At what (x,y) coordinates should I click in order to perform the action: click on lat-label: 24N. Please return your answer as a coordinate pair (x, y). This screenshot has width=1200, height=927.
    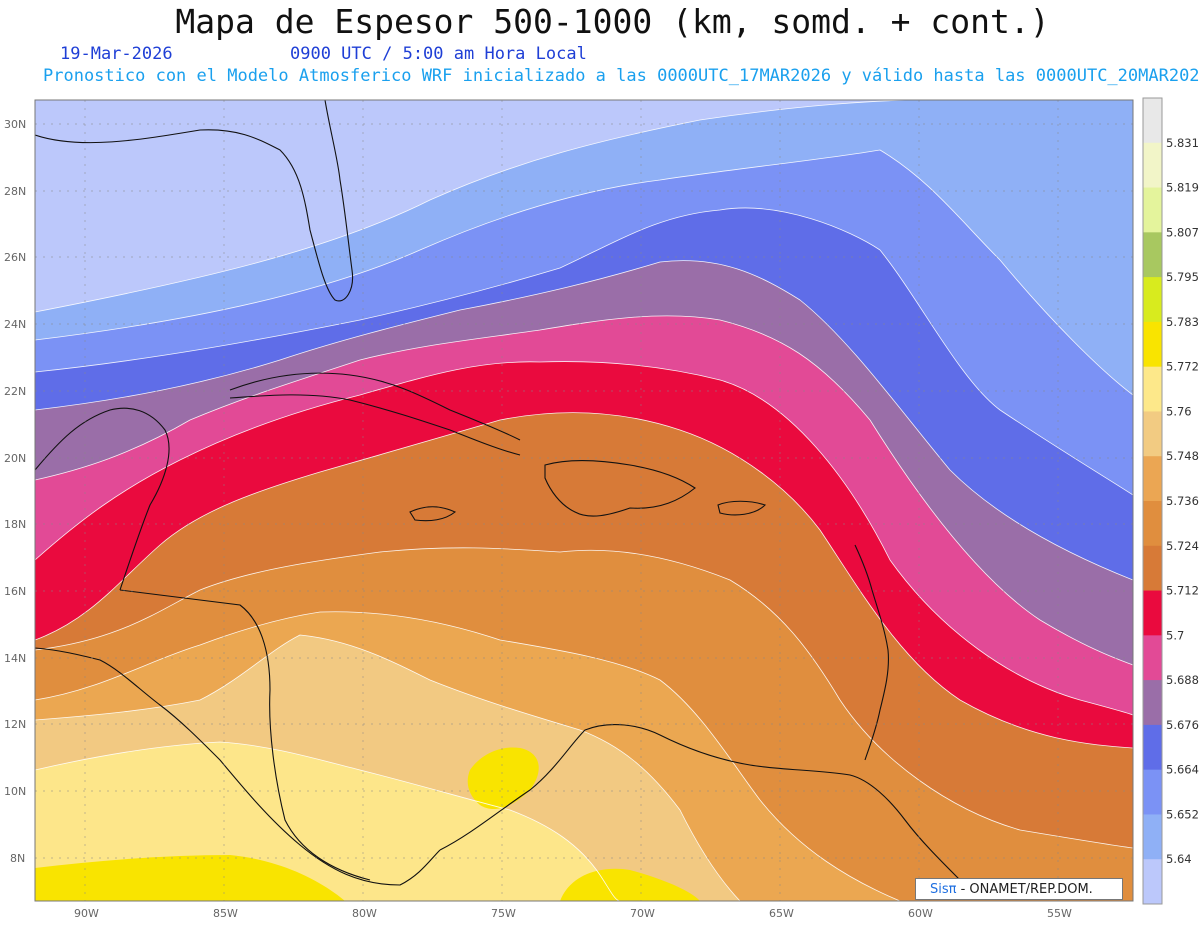
    Looking at the image, I should click on (15, 324).